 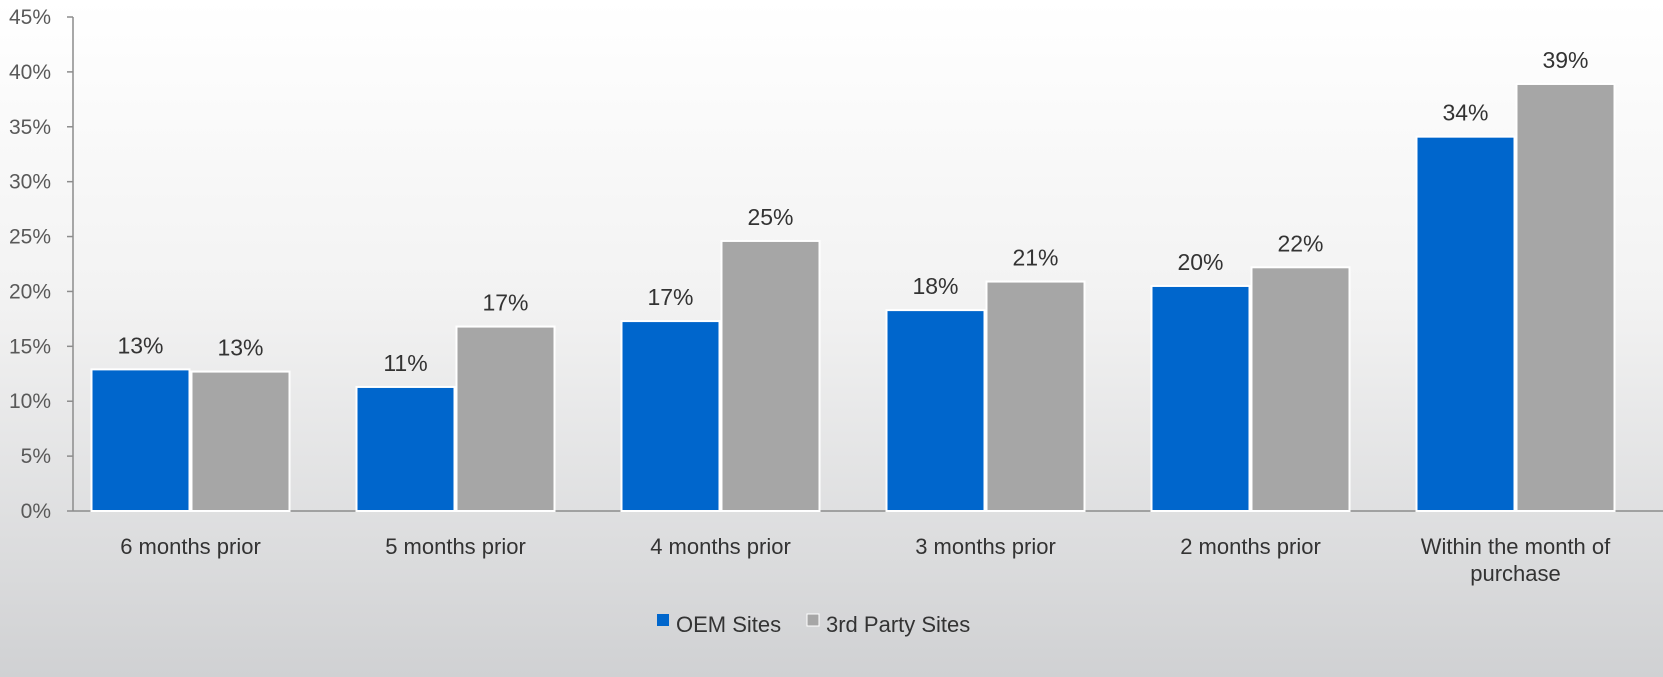 What do you see at coordinates (30, 182) in the screenshot?
I see `y-tick-label: 30%` at bounding box center [30, 182].